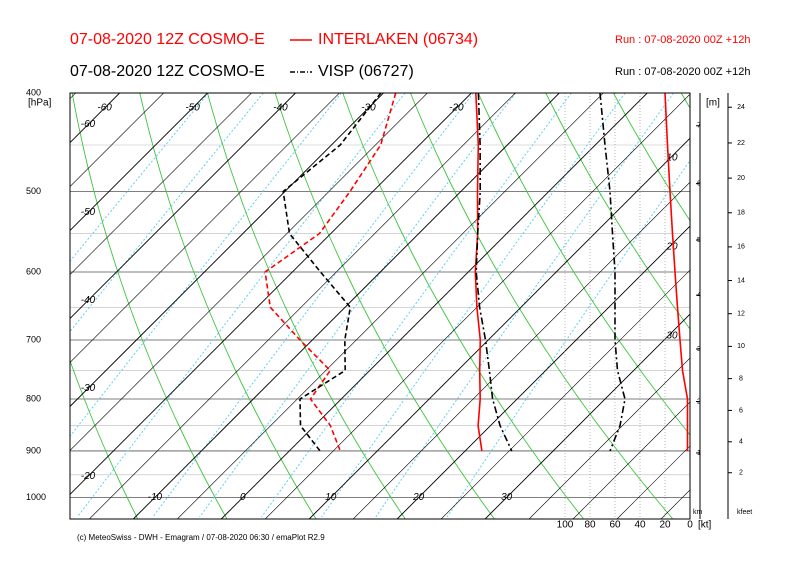 The image size is (800, 565). I want to click on mixing-ratio-line, so click(167, 213).